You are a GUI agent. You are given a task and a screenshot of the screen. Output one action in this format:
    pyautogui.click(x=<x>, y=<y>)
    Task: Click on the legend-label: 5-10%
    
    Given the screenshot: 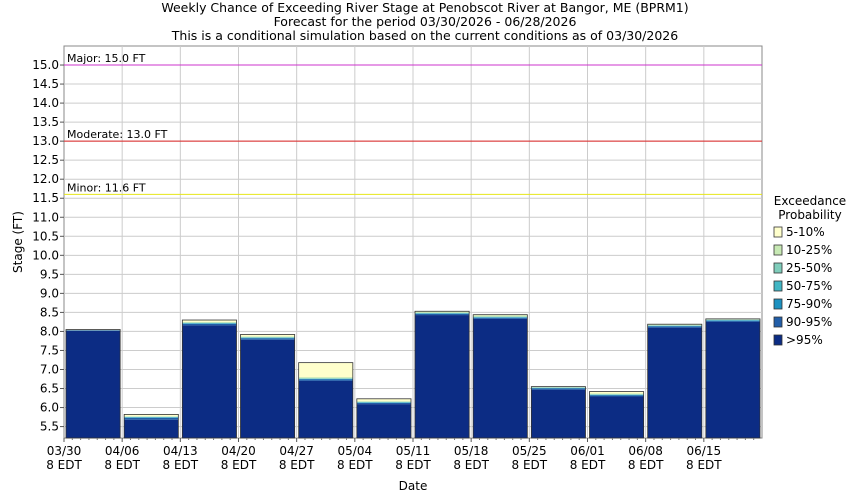 What is the action you would take?
    pyautogui.click(x=805, y=232)
    